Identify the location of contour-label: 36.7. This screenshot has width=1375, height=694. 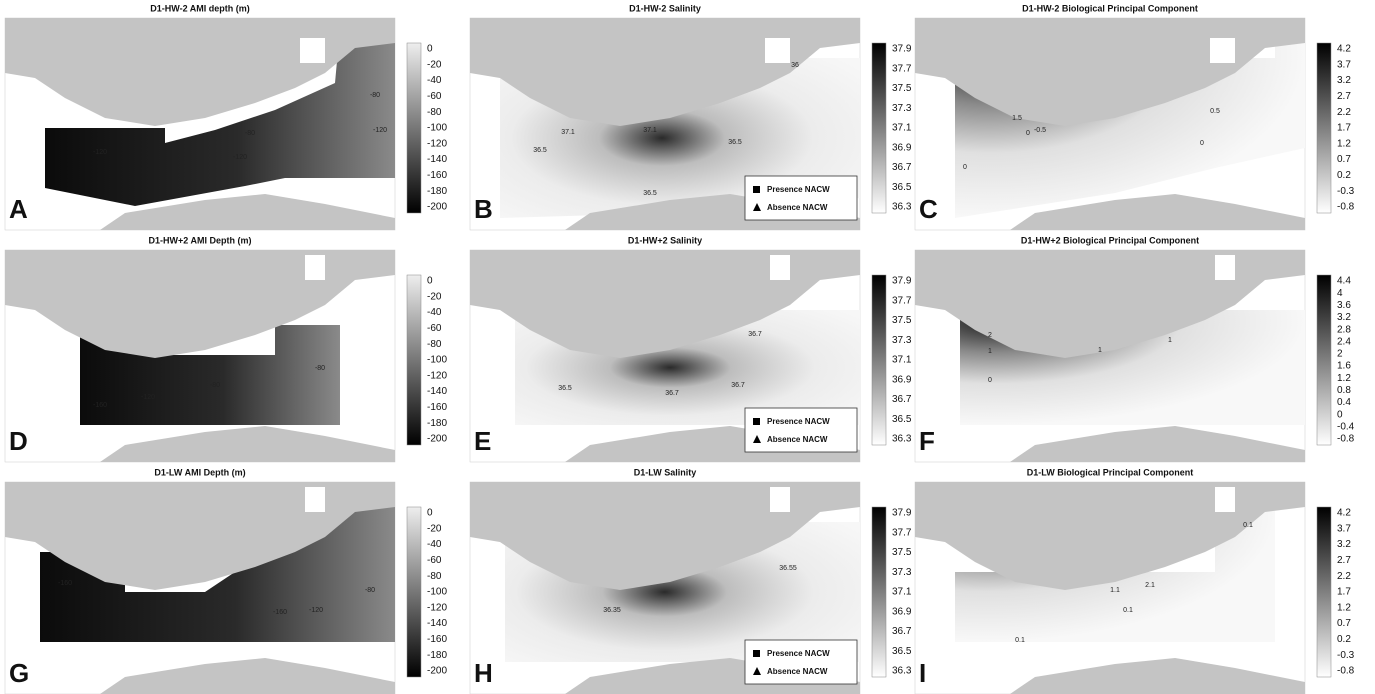
(738, 385).